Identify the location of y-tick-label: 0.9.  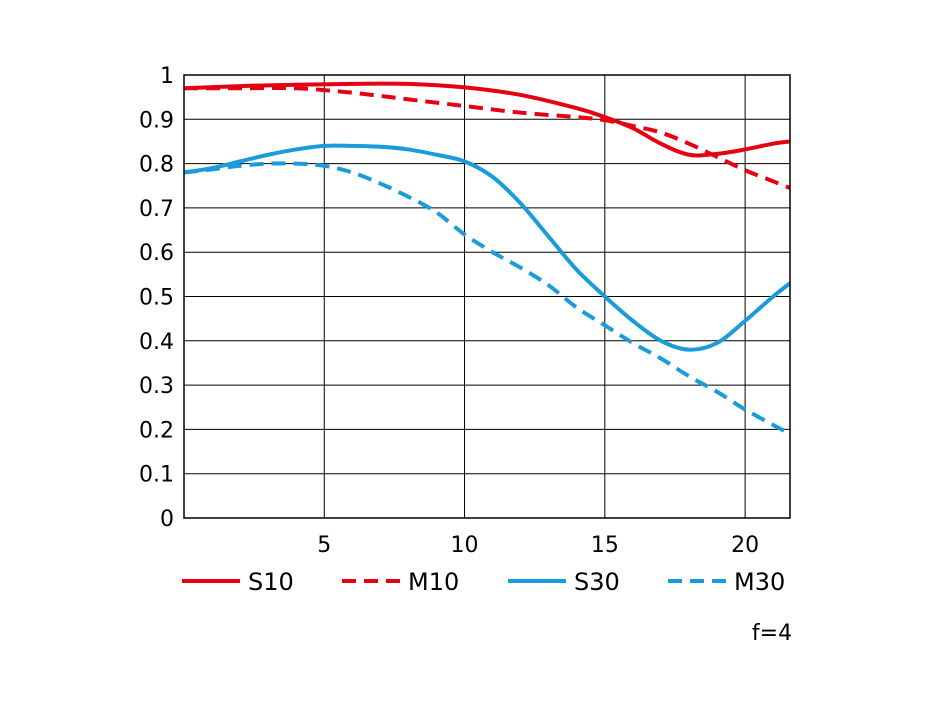
(156, 120).